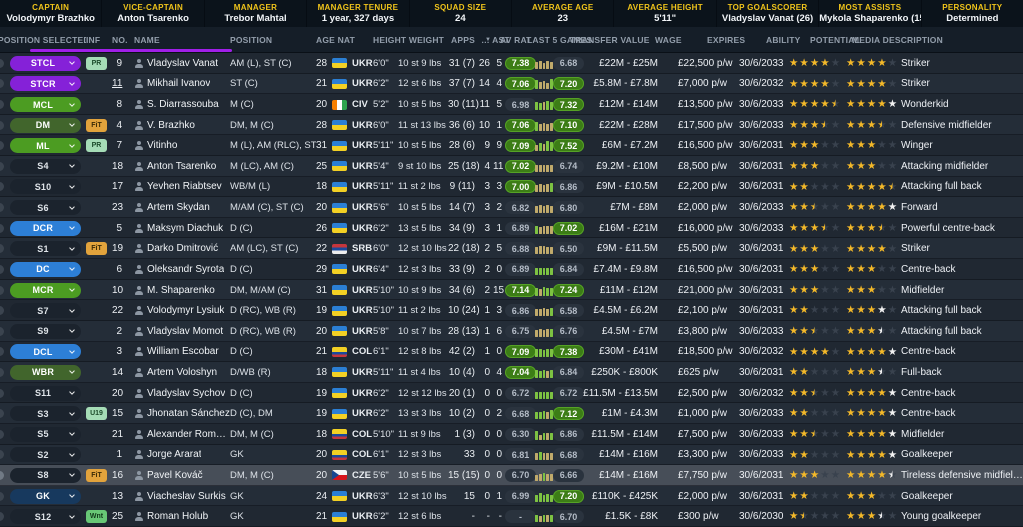 This screenshot has height=527, width=1023. I want to click on player-name-cell: Anton Tsarenko, so click(182, 166).